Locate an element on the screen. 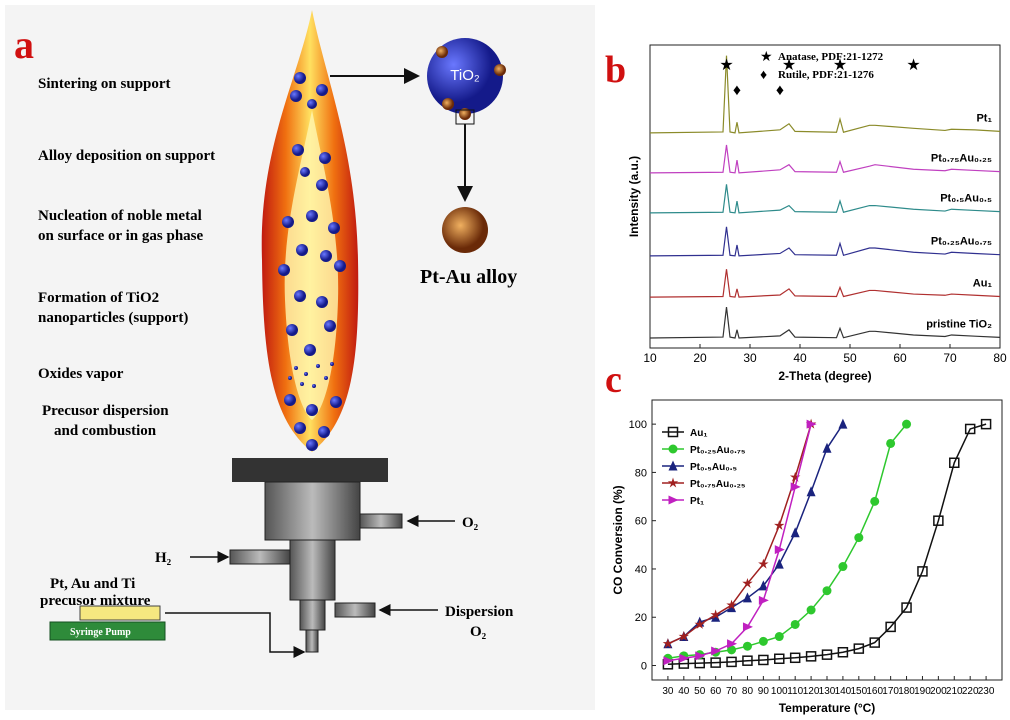  stage: nanoparticles (support) is located at coordinates (113, 318).